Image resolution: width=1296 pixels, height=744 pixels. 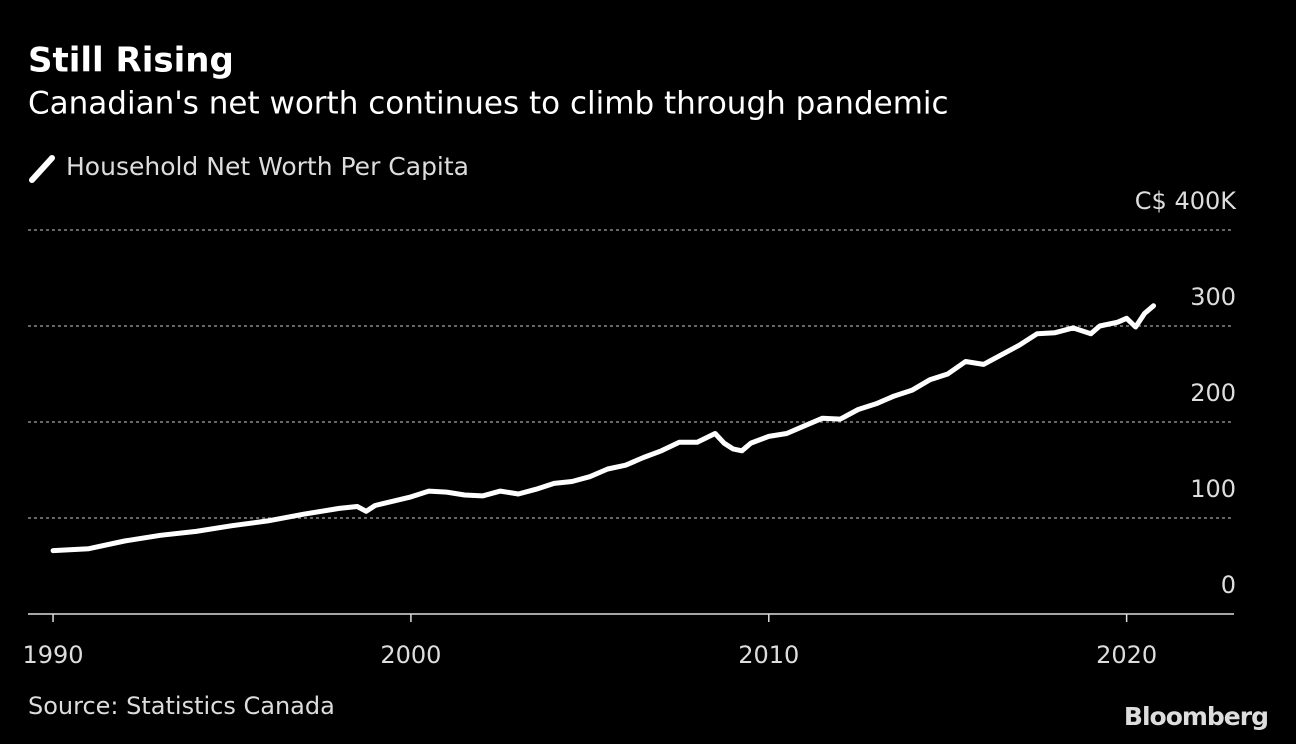 What do you see at coordinates (1228, 585) in the screenshot?
I see `y-tick-label: 0` at bounding box center [1228, 585].